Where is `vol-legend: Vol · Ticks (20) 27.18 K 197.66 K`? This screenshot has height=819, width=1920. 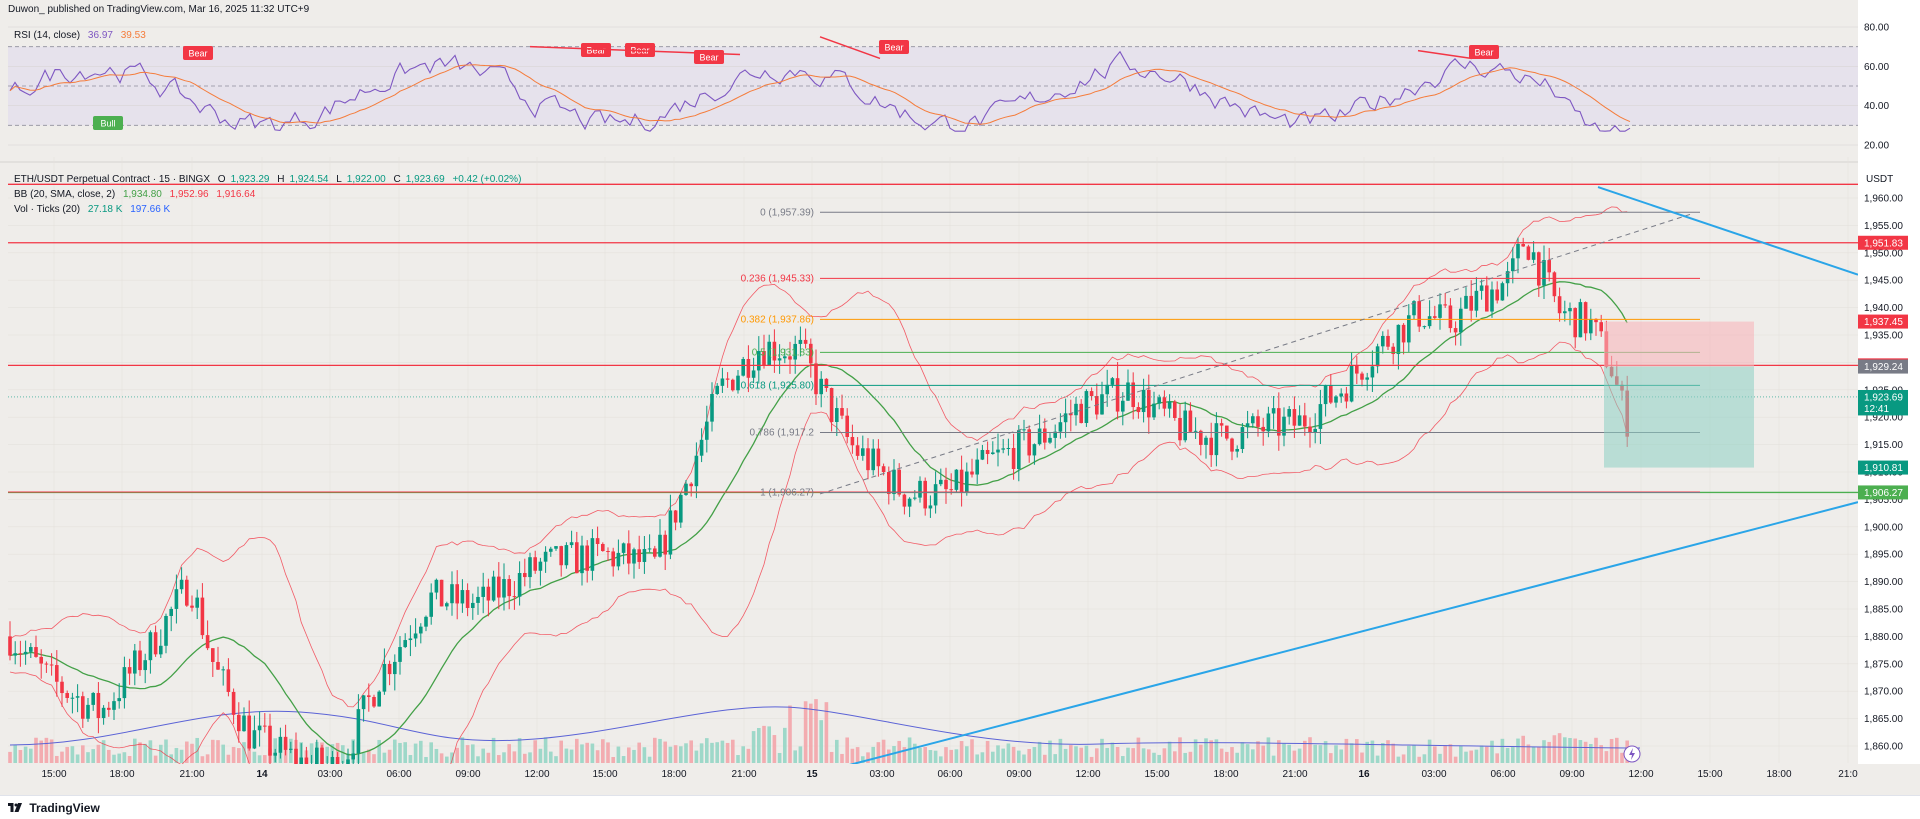
vol-legend: Vol · Ticks (20) 27.18 K 197.66 K is located at coordinates (94, 209).